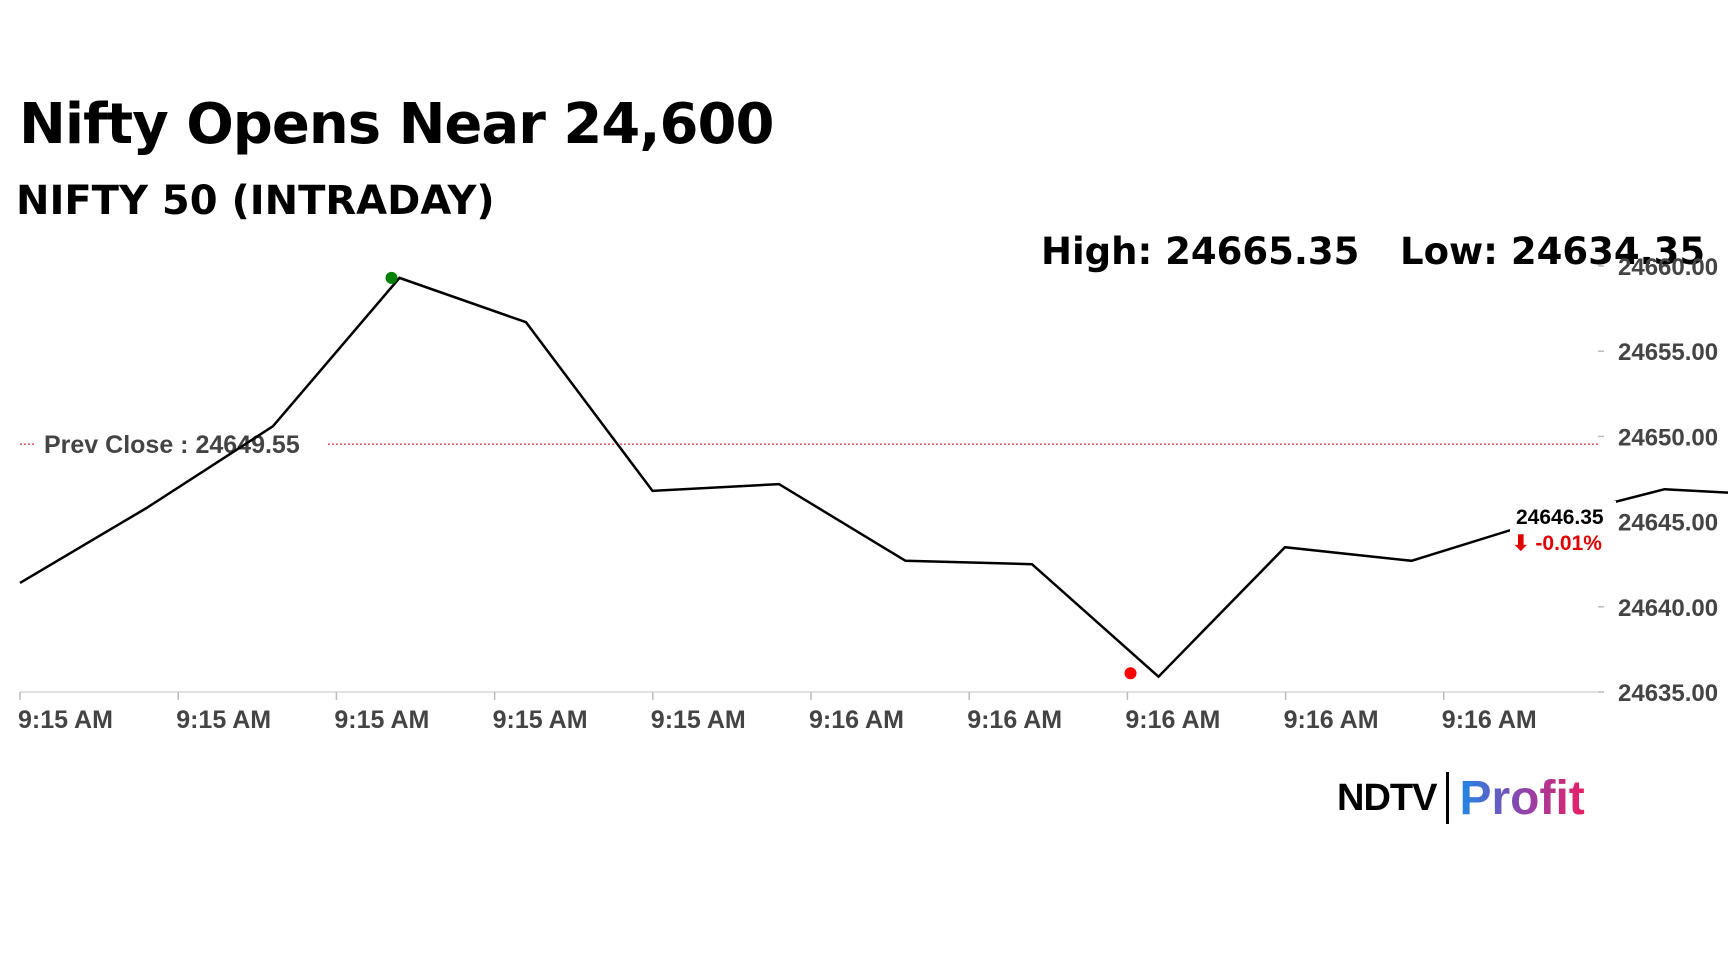  What do you see at coordinates (1387, 797) in the screenshot?
I see `logo-ndtv-text: NDTV` at bounding box center [1387, 797].